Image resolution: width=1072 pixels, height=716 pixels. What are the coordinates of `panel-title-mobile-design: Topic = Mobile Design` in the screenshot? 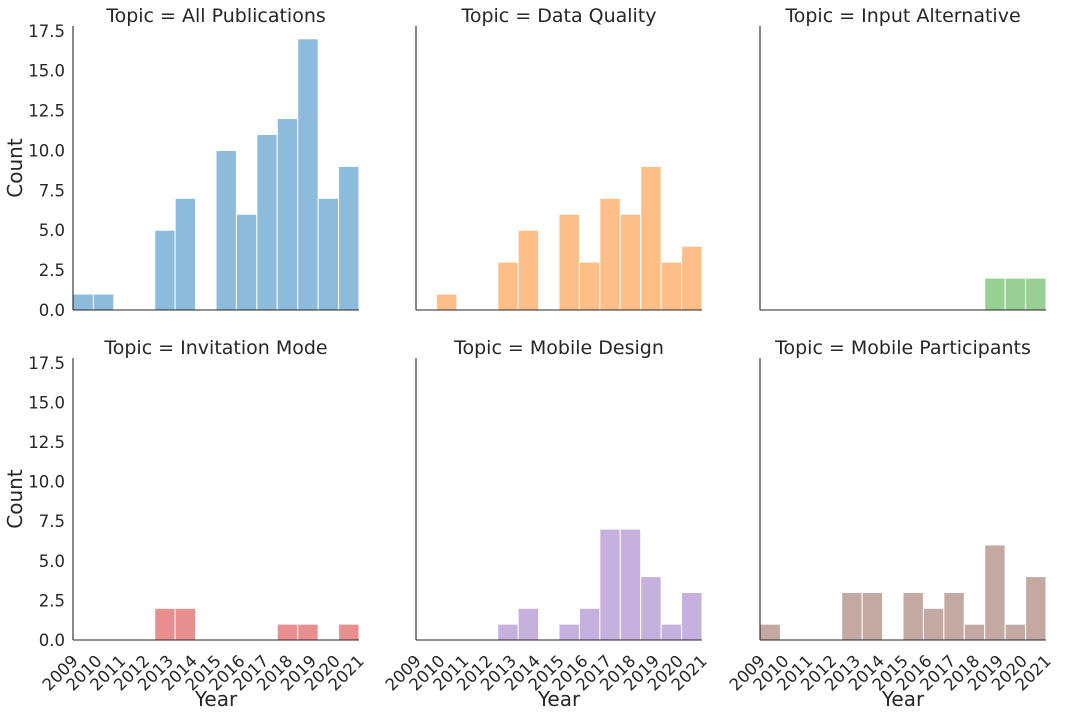 It's located at (558, 348).